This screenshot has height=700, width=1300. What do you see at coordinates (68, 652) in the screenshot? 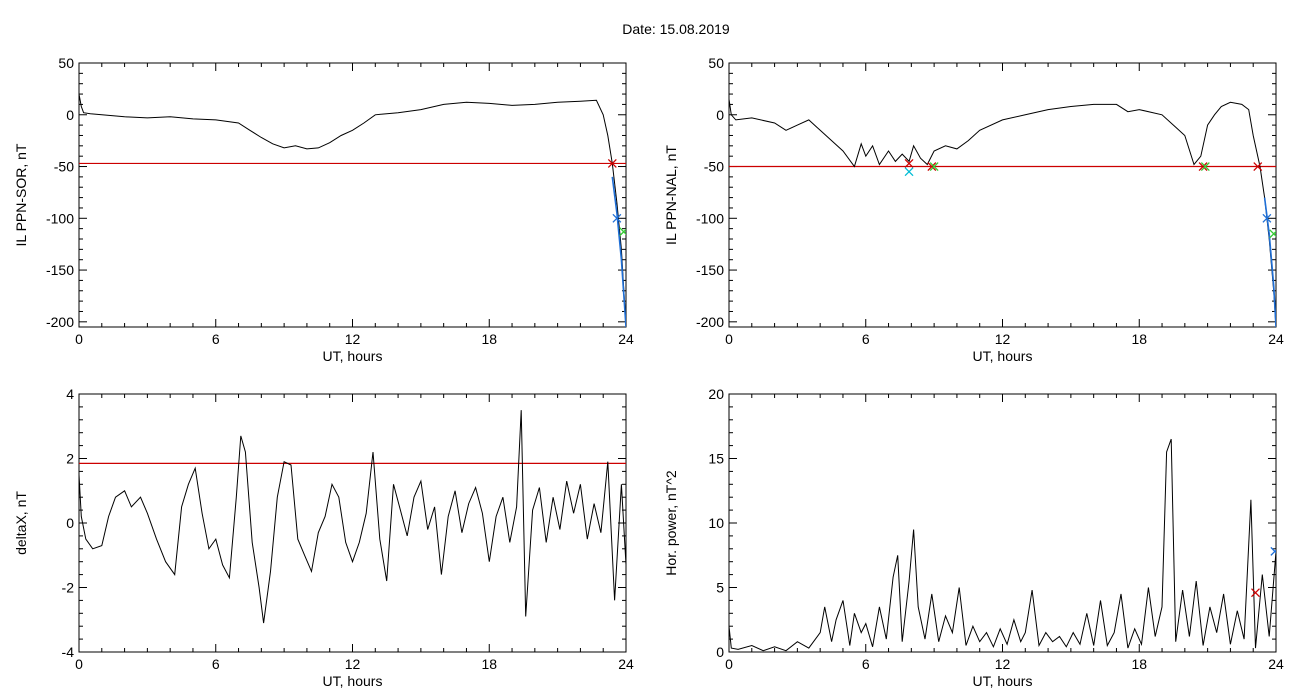
I see `y-tick-label: -4` at bounding box center [68, 652].